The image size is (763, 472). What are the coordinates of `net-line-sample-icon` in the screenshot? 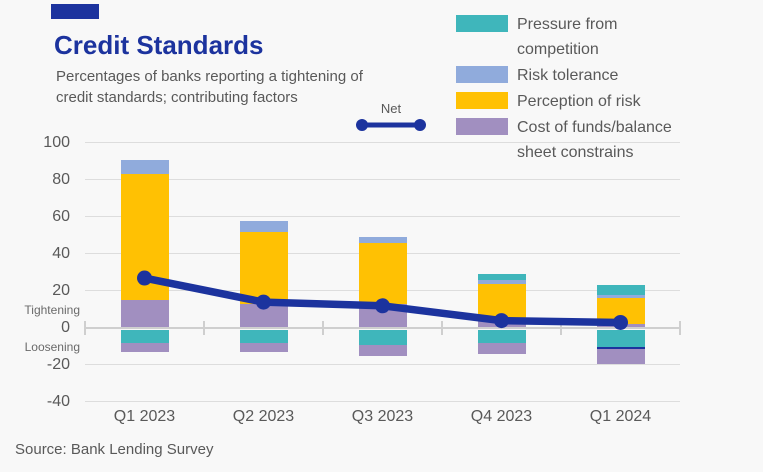 It's located at (391, 125).